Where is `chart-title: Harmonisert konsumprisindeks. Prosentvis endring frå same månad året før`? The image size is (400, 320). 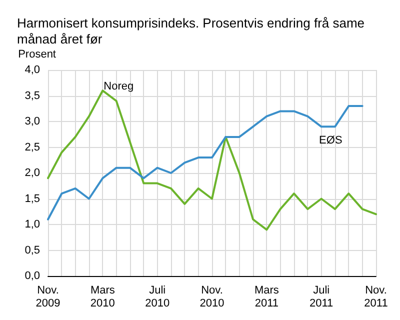 chart-title: Harmonisert konsumprisindeks. Prosentvis endring frå same månad året før is located at coordinates (192, 31).